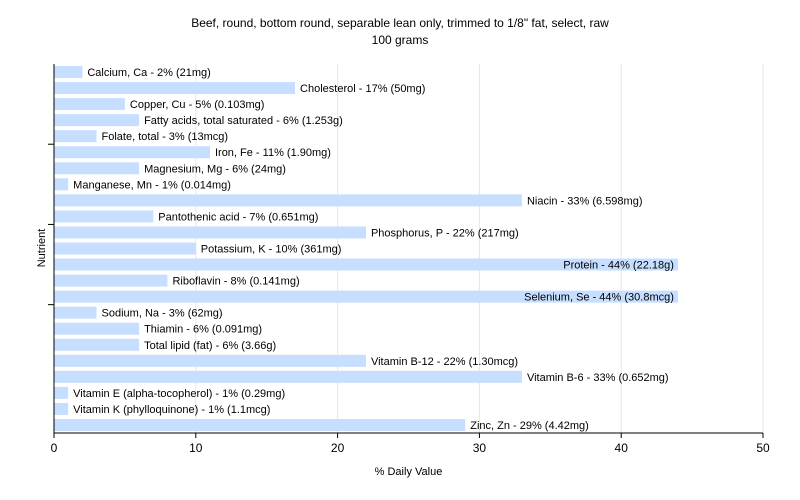 The image size is (800, 500). What do you see at coordinates (444, 362) in the screenshot?
I see `bar-label: Vitamin B-12 - 22% (1.30mcg)` at bounding box center [444, 362].